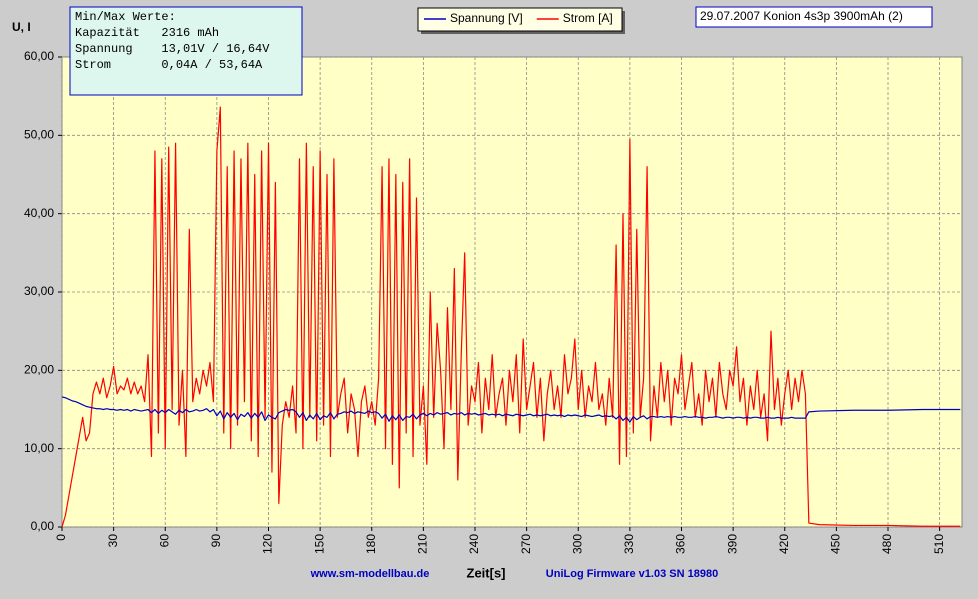  I want to click on x-tick-label: 480, so click(887, 544).